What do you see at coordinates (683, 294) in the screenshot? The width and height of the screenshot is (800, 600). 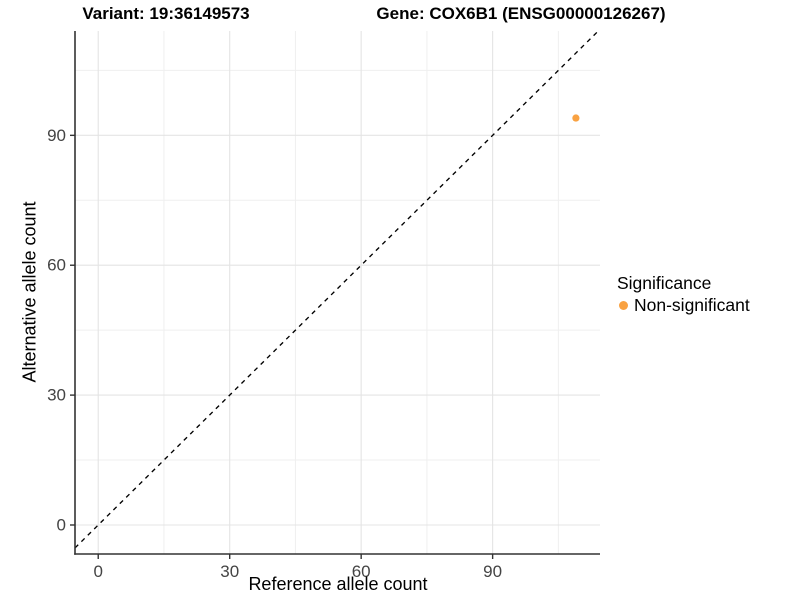 I see `legend: Significance Non-significant` at bounding box center [683, 294].